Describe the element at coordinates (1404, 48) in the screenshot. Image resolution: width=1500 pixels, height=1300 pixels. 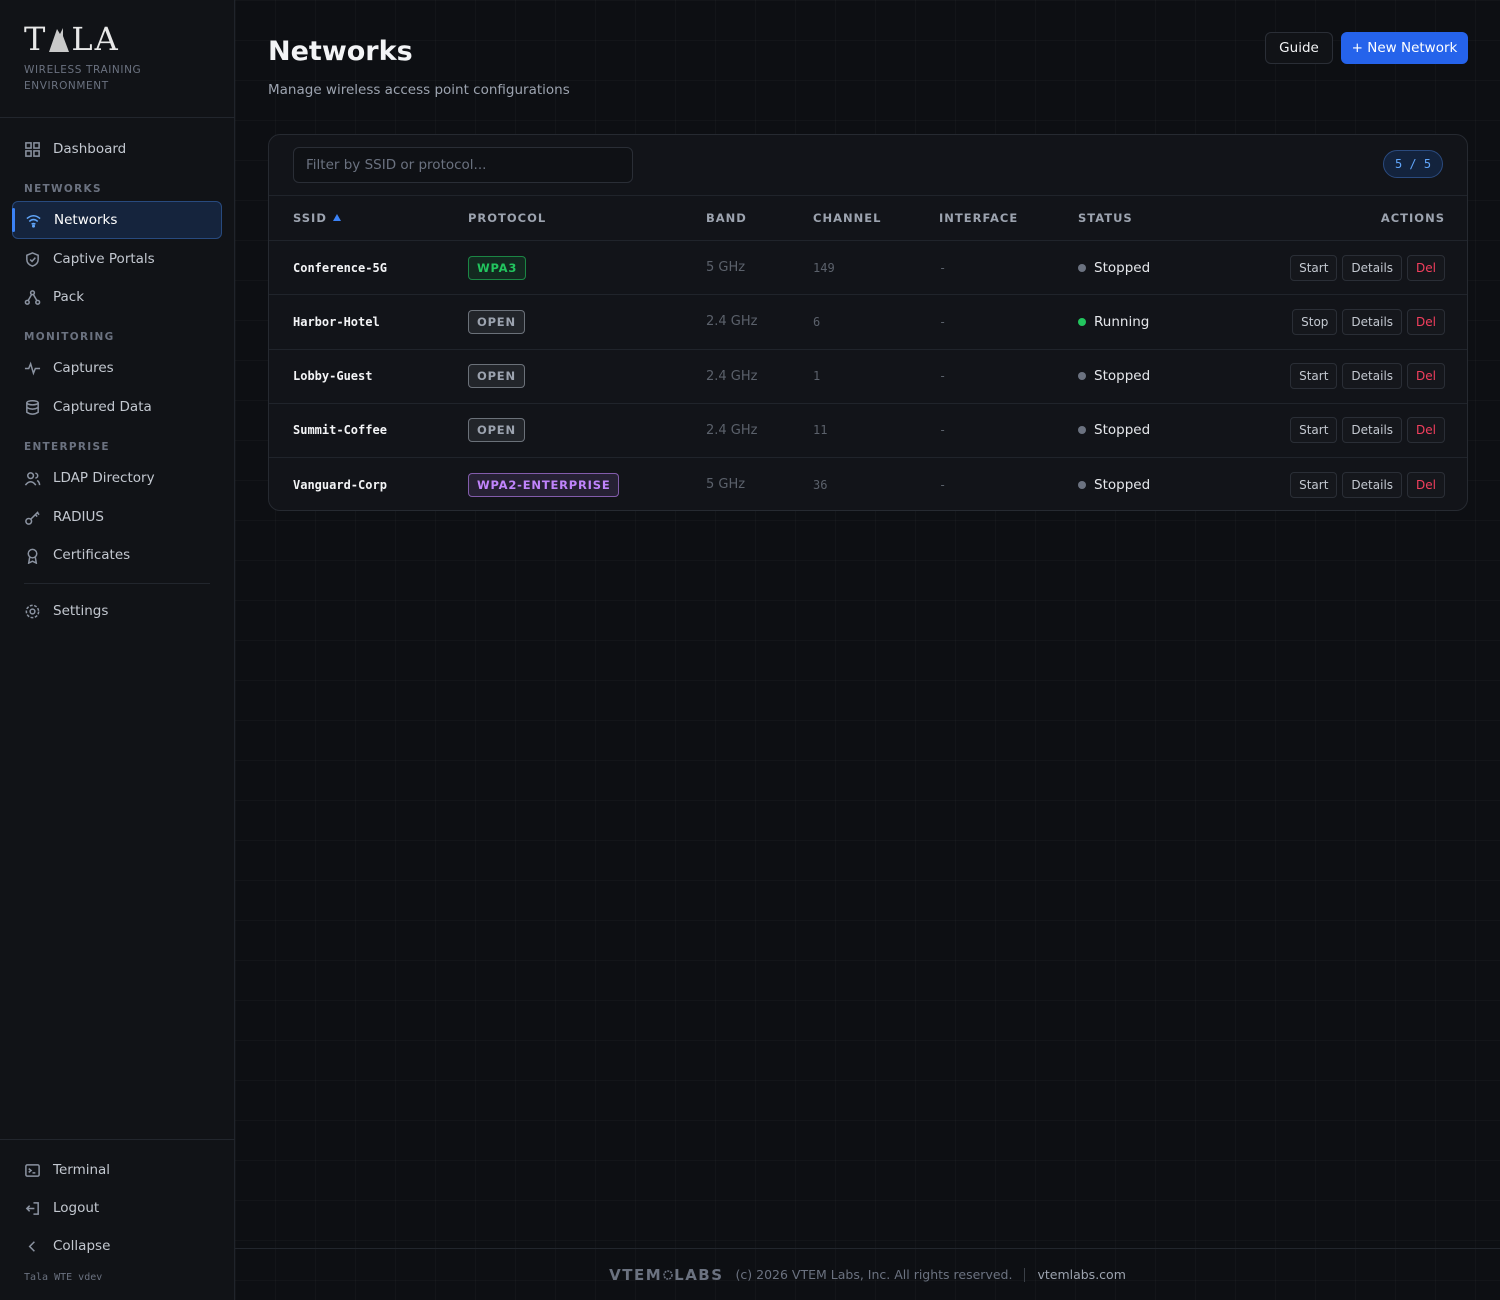
I see `new-network-button: + New Network` at that location.